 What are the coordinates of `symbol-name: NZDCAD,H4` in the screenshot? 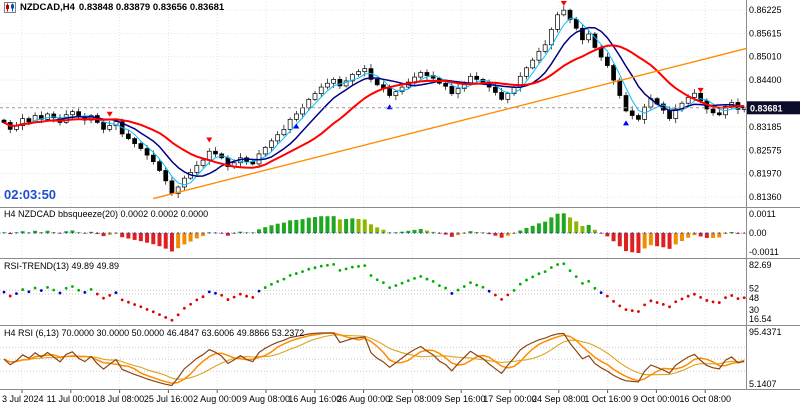 It's located at (47, 7).